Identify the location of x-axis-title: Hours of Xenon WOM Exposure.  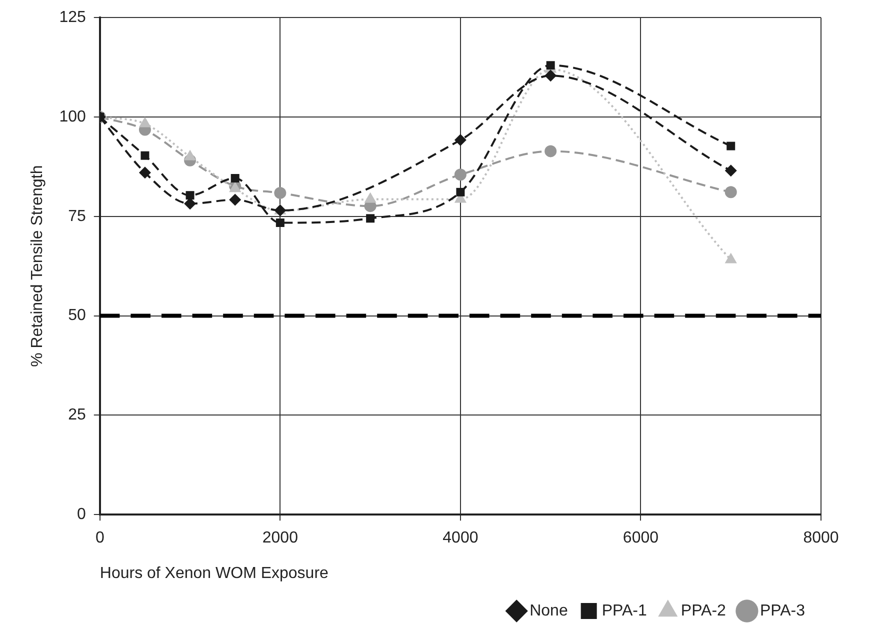
(214, 573).